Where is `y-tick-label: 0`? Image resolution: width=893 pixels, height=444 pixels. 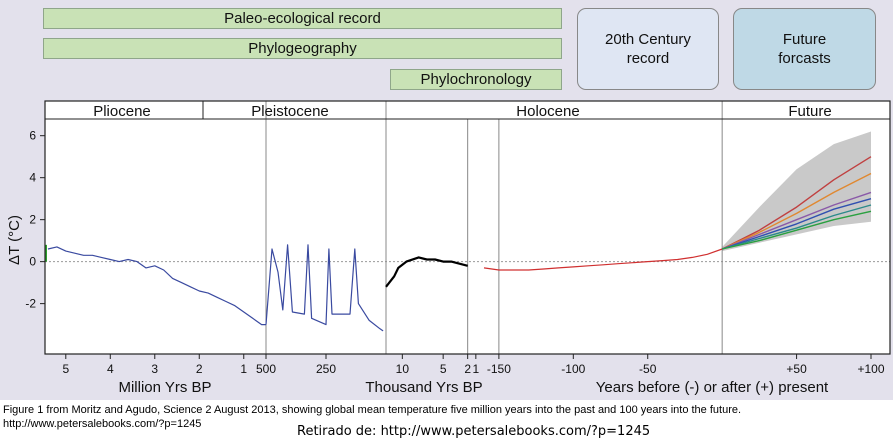 y-tick-label: 0 is located at coordinates (32, 262).